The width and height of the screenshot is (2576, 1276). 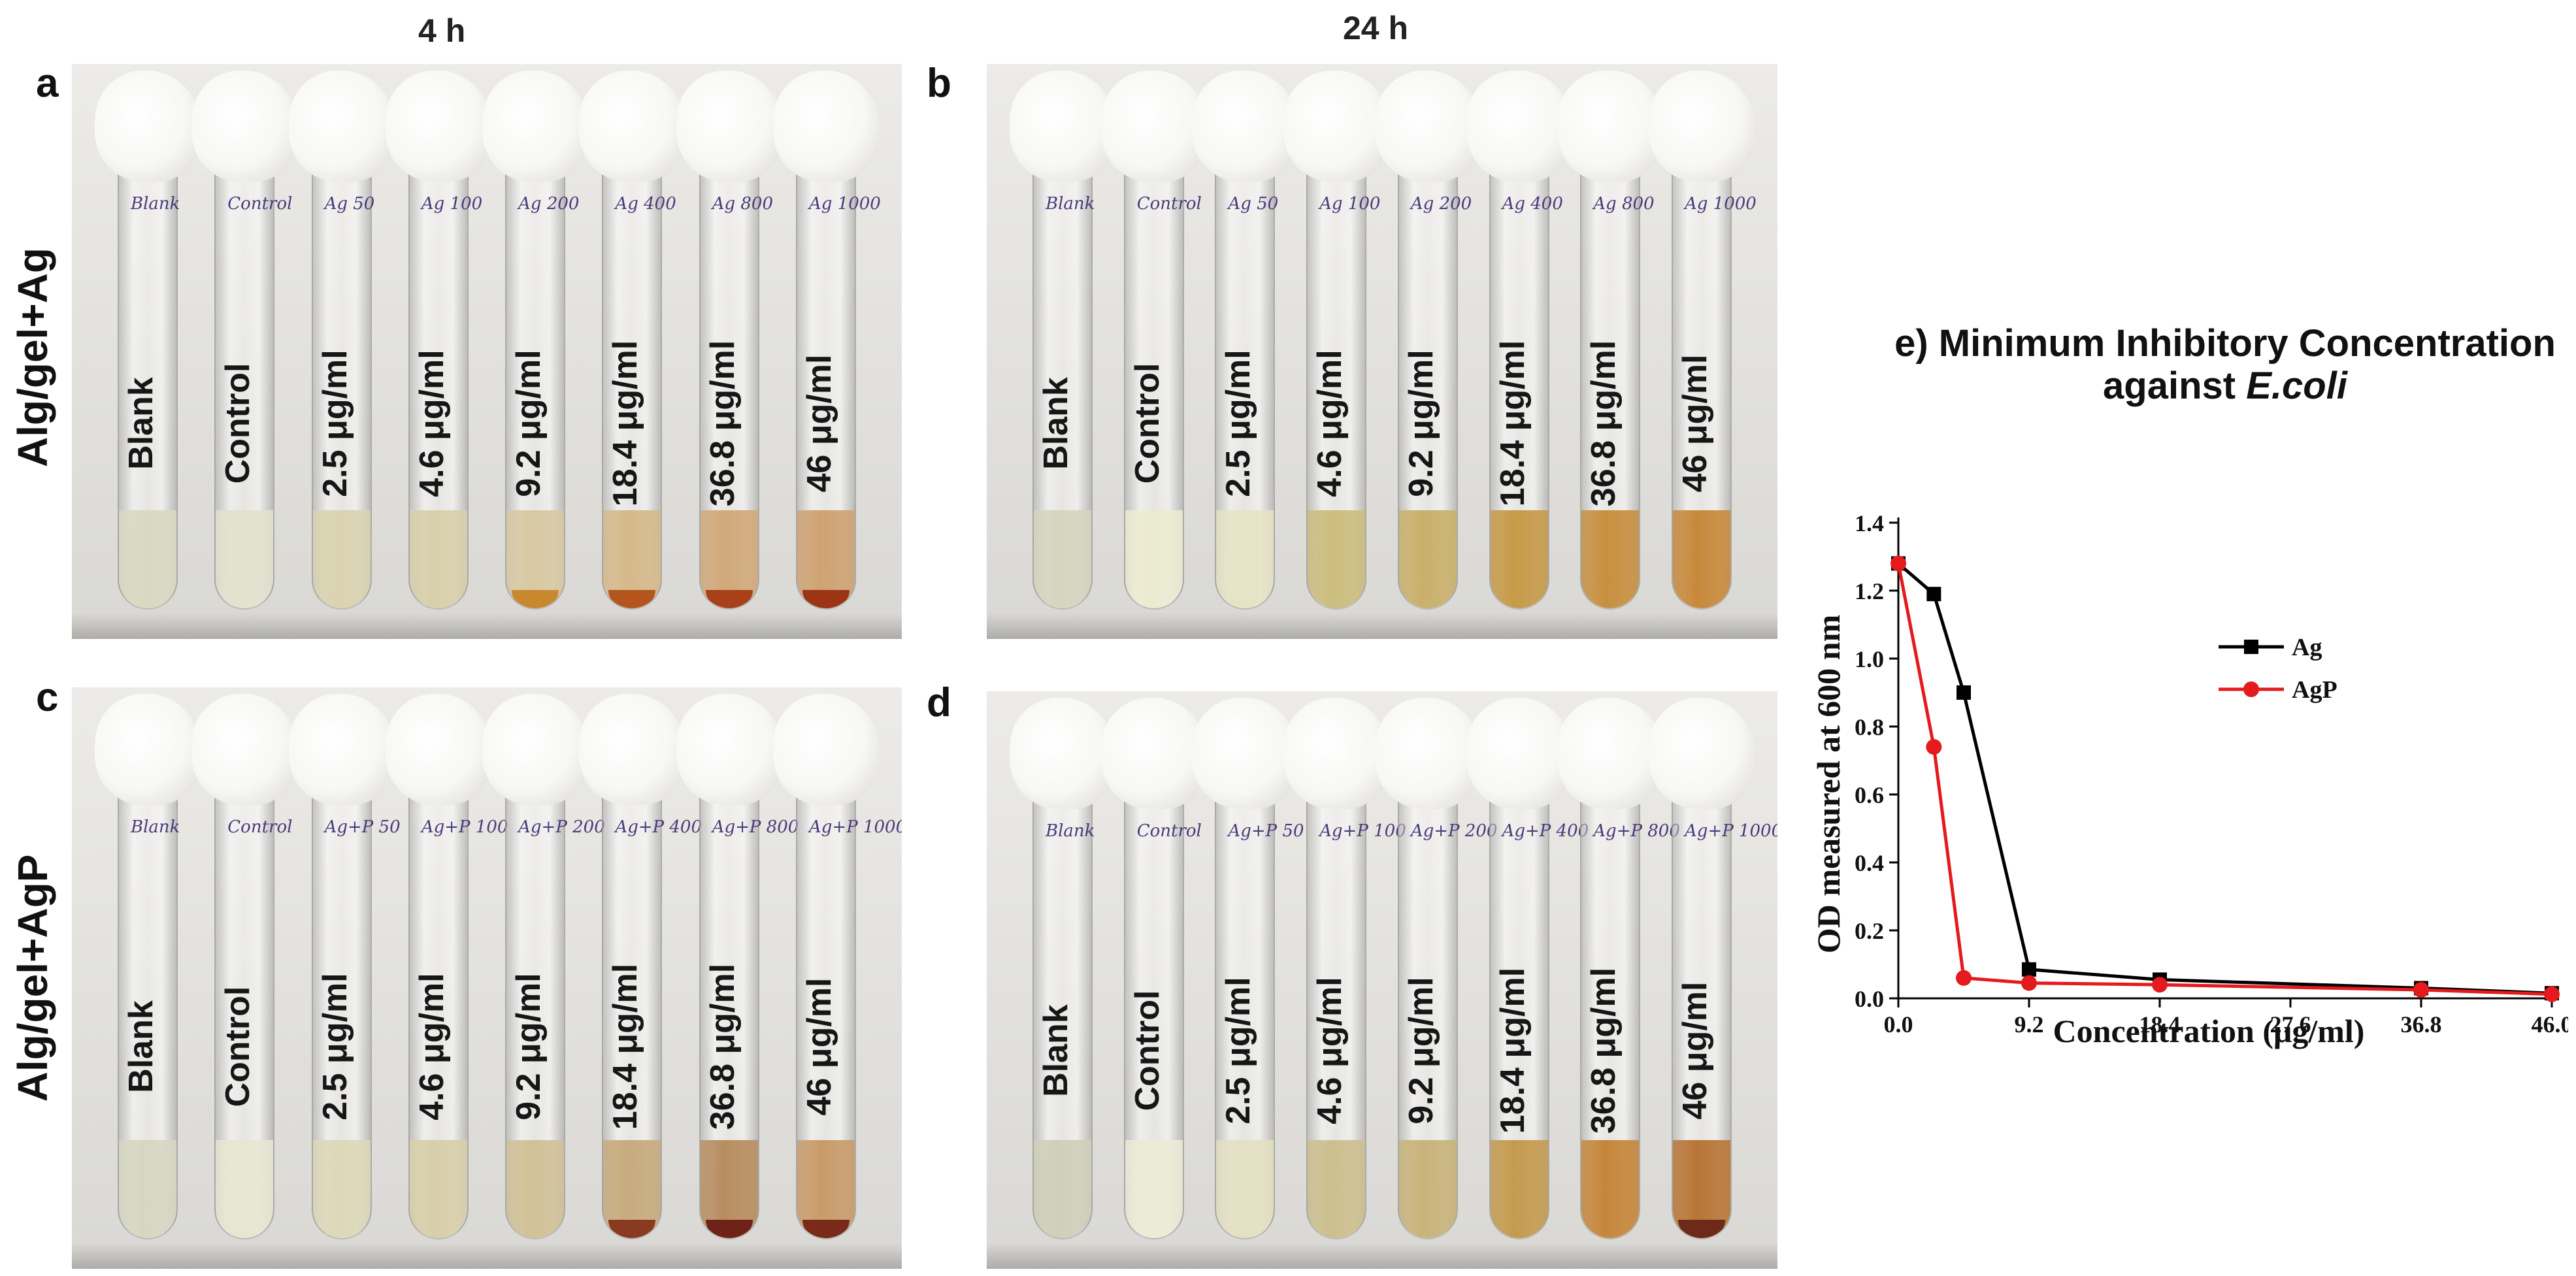 What do you see at coordinates (2251, 689) in the screenshot?
I see `legend-marker-agp` at bounding box center [2251, 689].